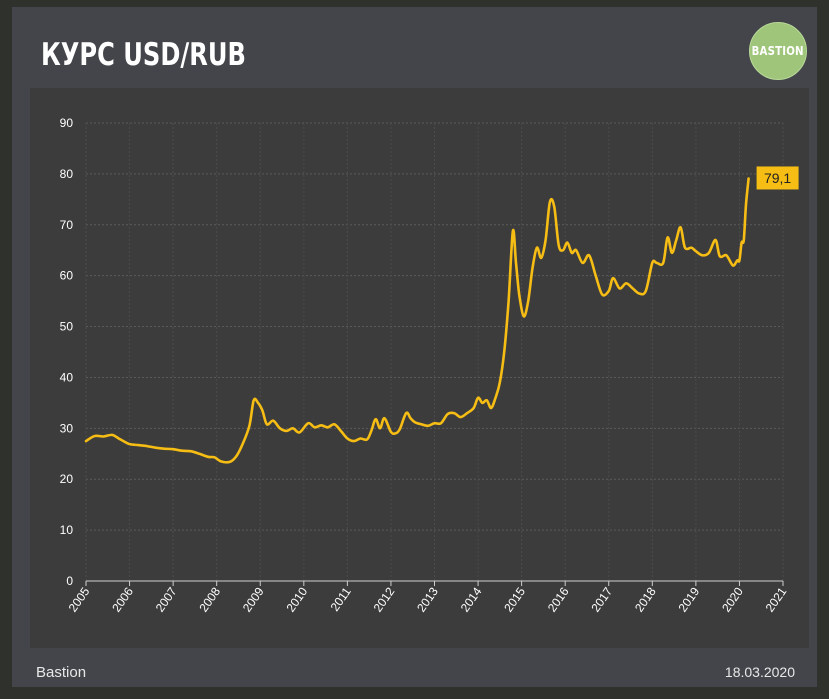  What do you see at coordinates (253, 599) in the screenshot?
I see `x-tick-label: 2009` at bounding box center [253, 599].